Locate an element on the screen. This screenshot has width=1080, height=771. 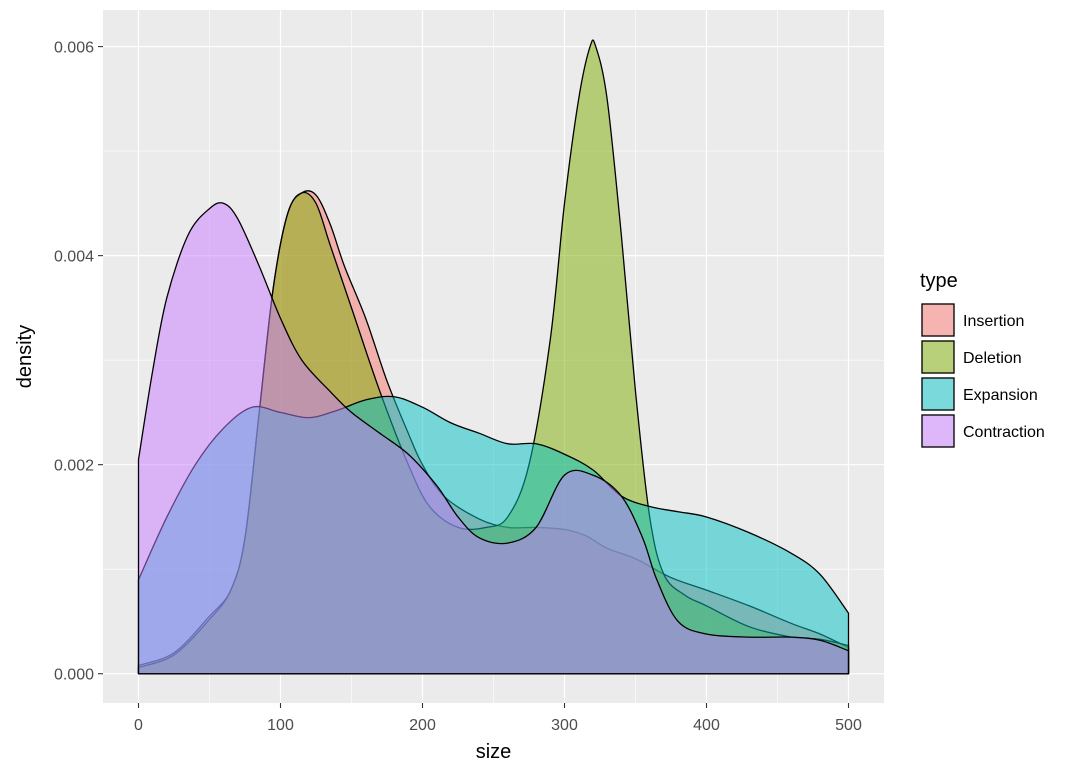
y-tick-label: 0.002 is located at coordinates (74, 466).